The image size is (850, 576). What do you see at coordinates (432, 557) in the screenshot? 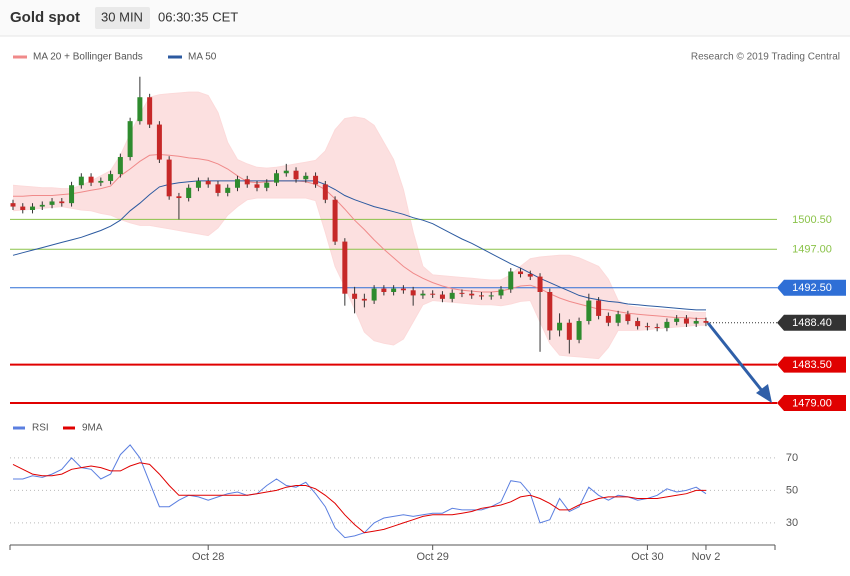
I see `x-tick-label: Oct 29` at bounding box center [432, 557].